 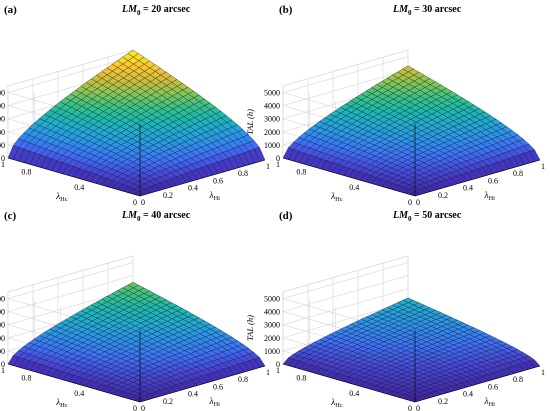 What do you see at coordinates (410, 13) in the screenshot?
I see `panel-title-sub-b: 0` at bounding box center [410, 13].